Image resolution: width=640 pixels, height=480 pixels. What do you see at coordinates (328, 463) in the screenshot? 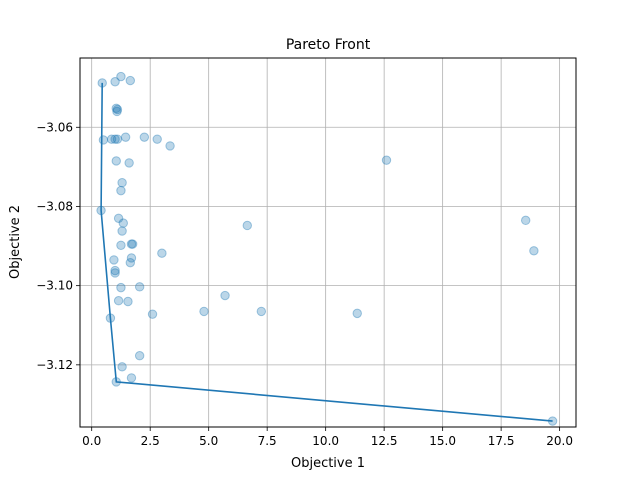
I see `x-axis-label: Objective 1` at bounding box center [328, 463].